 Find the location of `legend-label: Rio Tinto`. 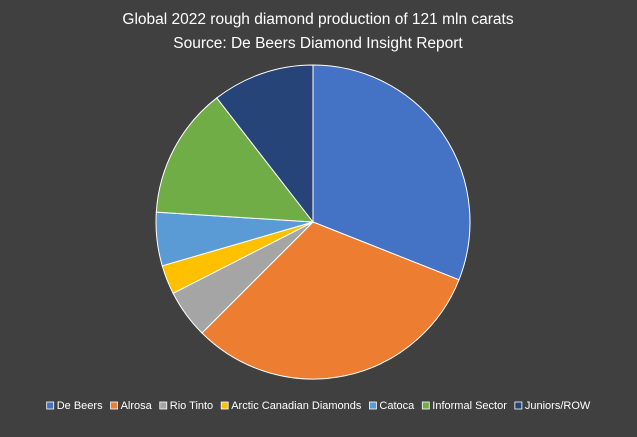

legend-label: Rio Tinto is located at coordinates (191, 406).